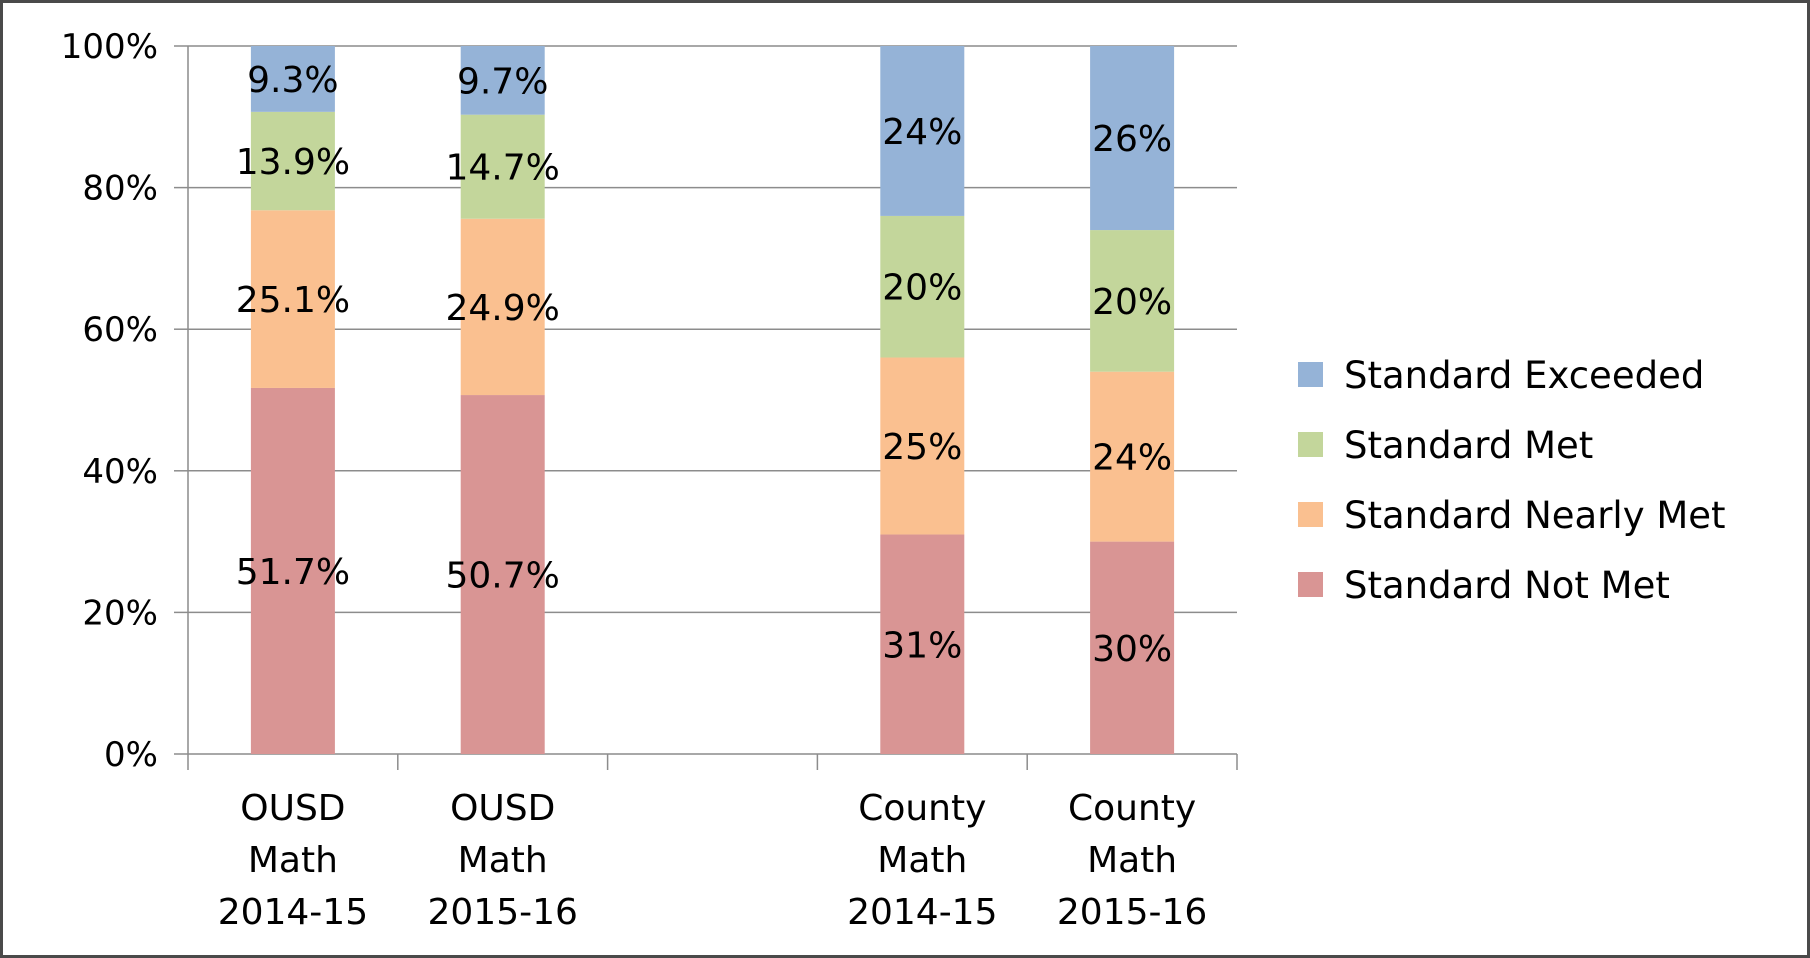 The image size is (1810, 958). I want to click on data-label: 14.7%, so click(503, 168).